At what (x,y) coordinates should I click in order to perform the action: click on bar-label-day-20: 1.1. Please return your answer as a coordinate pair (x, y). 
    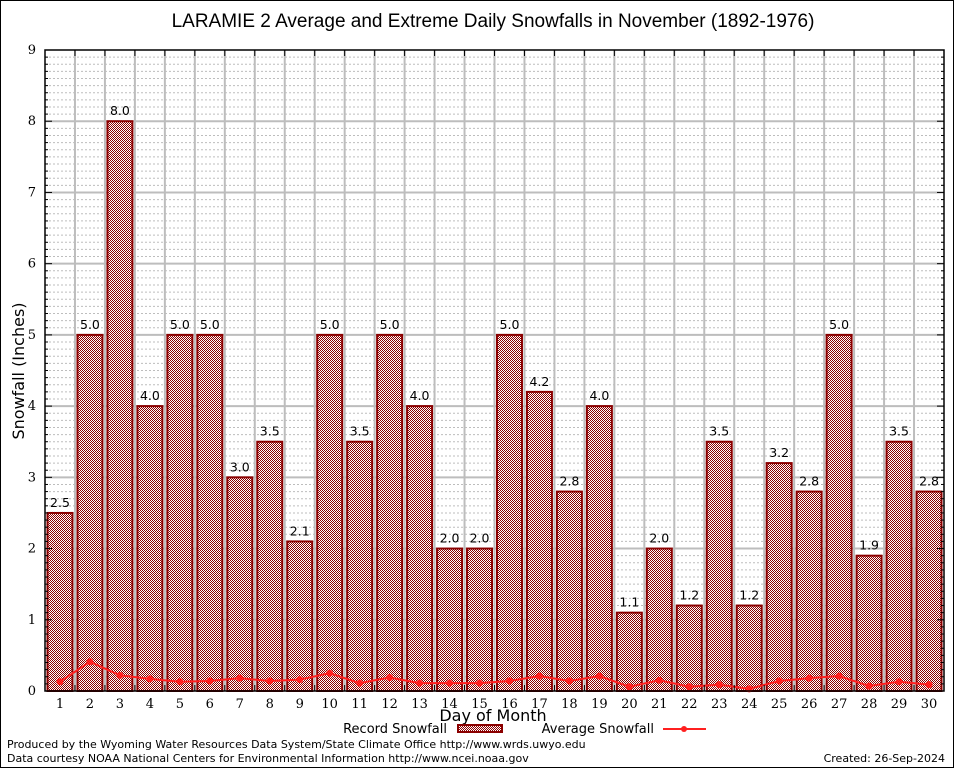
    Looking at the image, I should click on (629, 602).